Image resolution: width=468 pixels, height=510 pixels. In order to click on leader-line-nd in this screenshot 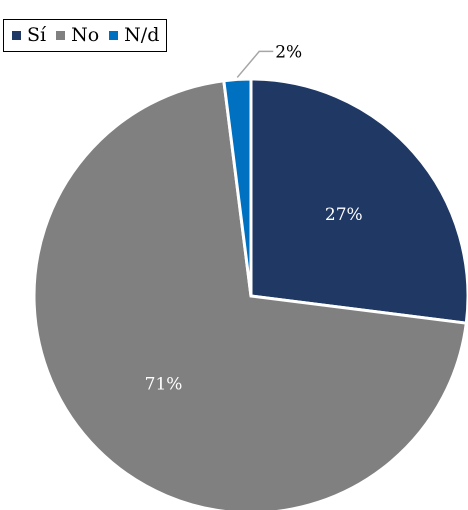, I will do `click(255, 64)`.